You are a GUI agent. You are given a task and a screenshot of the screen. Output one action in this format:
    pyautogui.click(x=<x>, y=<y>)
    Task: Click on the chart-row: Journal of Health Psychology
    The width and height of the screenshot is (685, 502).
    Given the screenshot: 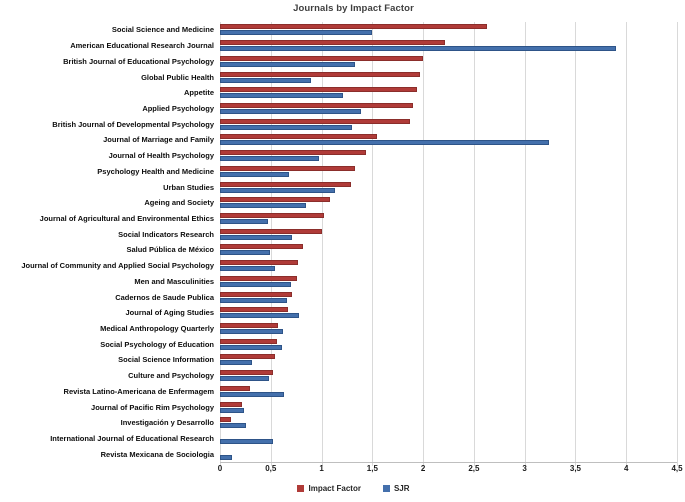 What is the action you would take?
    pyautogui.click(x=338, y=156)
    